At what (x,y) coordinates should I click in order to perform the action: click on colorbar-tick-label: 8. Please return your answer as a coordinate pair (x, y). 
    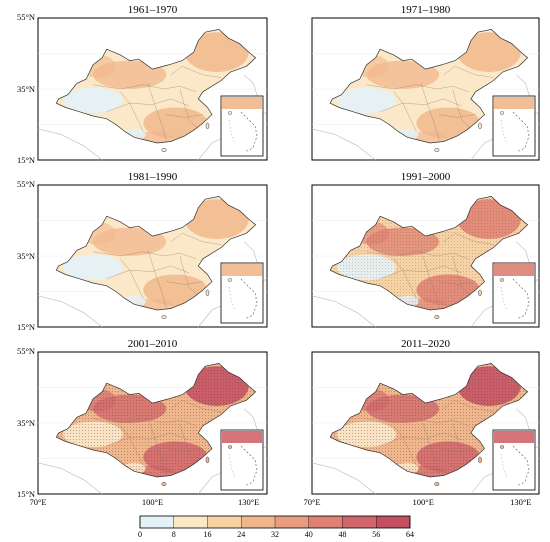
    Looking at the image, I should click on (174, 534).